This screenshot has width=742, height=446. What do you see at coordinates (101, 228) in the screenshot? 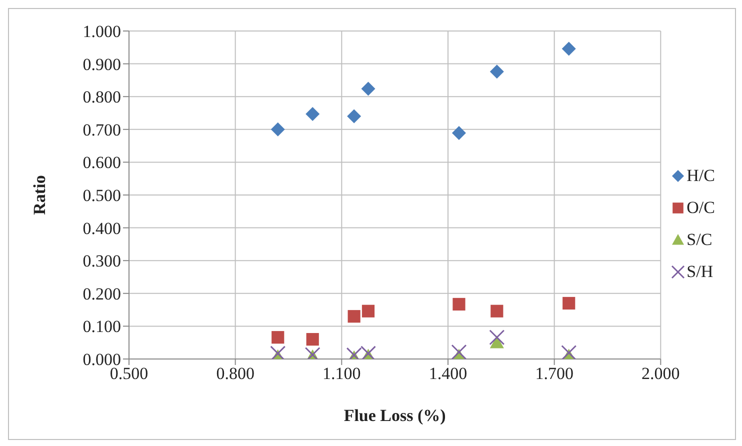
I see `y-tick-label: 0.400` at bounding box center [101, 228].